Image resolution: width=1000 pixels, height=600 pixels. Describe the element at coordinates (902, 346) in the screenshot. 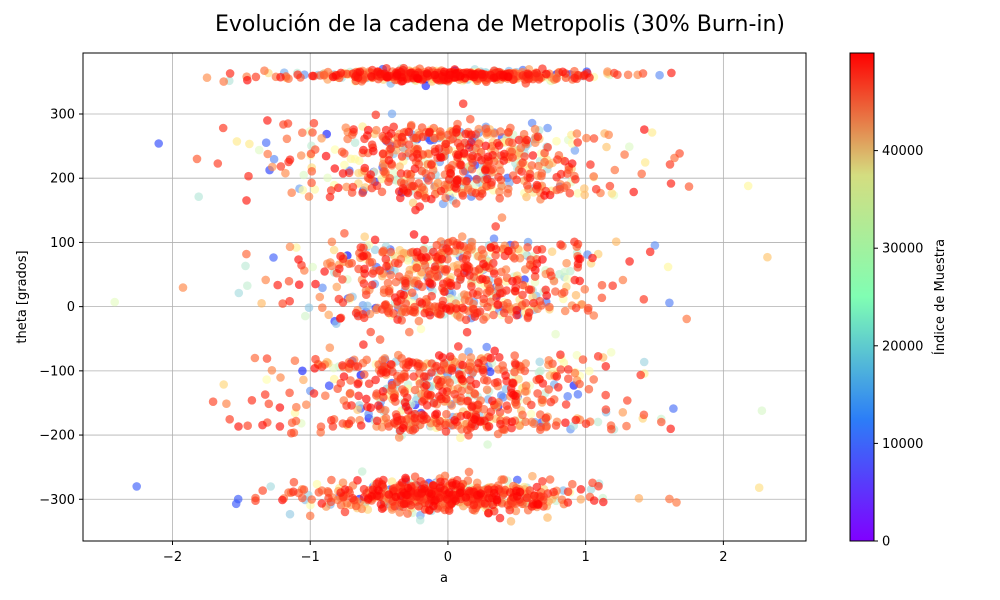

I see `colorbar-tick-label: 20000` at that location.